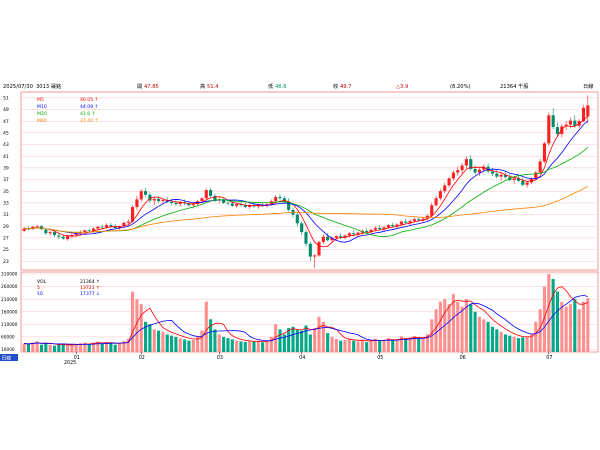 The image size is (600, 450). I want to click on date-tick-label: 05, so click(380, 358).